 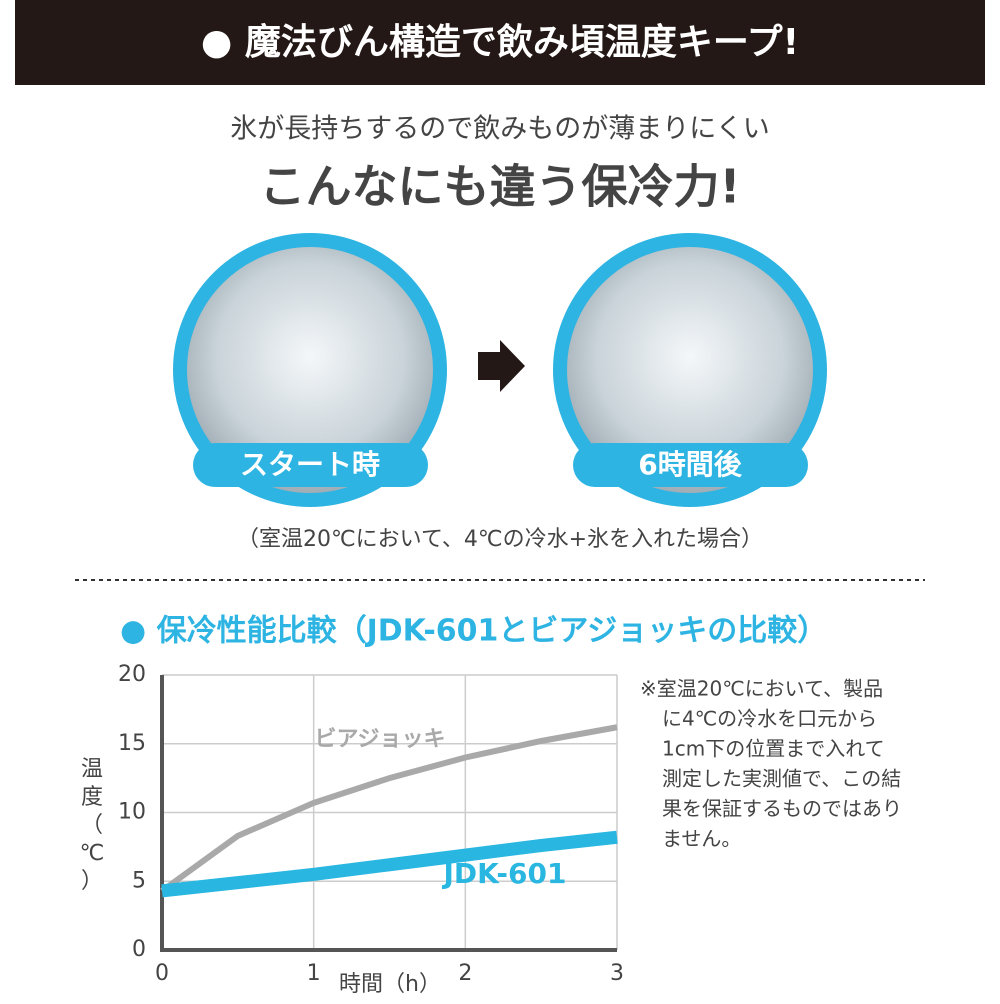 What do you see at coordinates (617, 973) in the screenshot?
I see `x-tick-label: 3` at bounding box center [617, 973].